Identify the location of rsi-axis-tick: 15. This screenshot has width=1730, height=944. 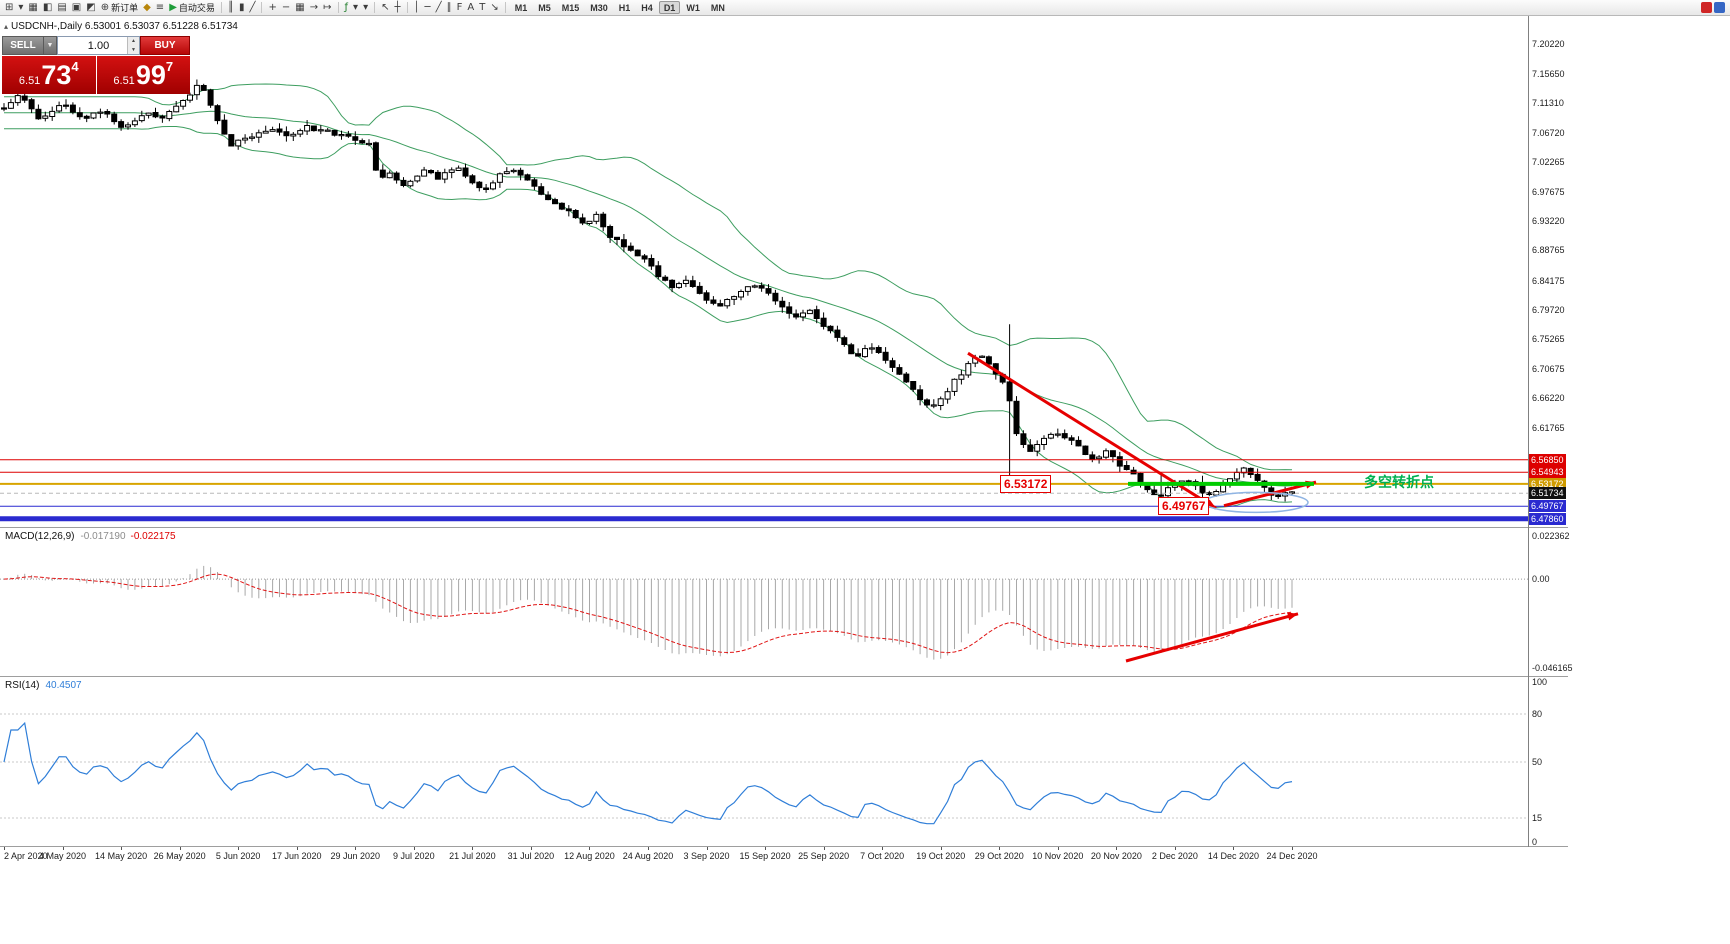
(1537, 818).